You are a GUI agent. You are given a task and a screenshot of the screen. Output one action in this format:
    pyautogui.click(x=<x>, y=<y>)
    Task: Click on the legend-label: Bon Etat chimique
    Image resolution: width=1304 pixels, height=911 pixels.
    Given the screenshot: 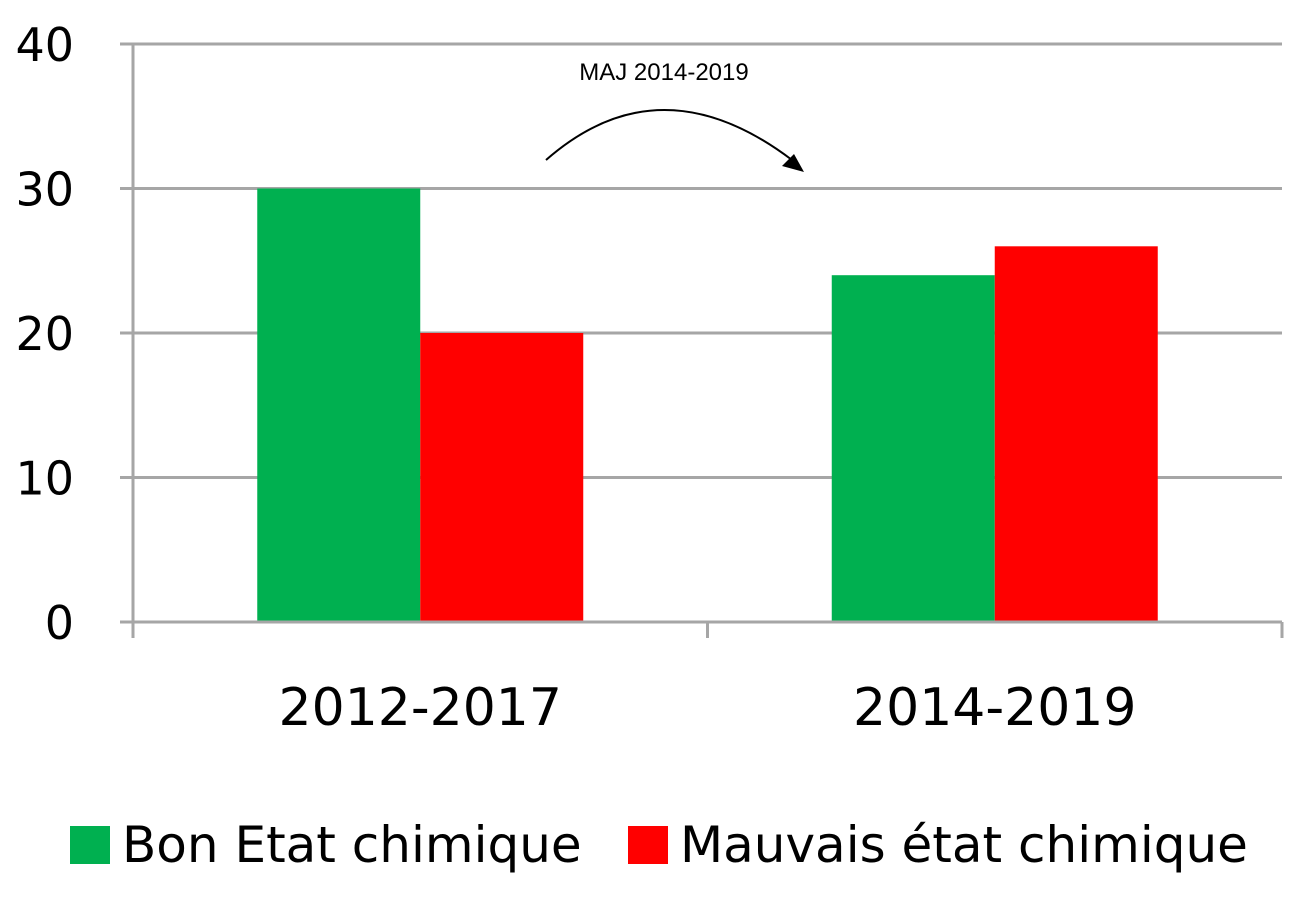 What is the action you would take?
    pyautogui.click(x=352, y=845)
    